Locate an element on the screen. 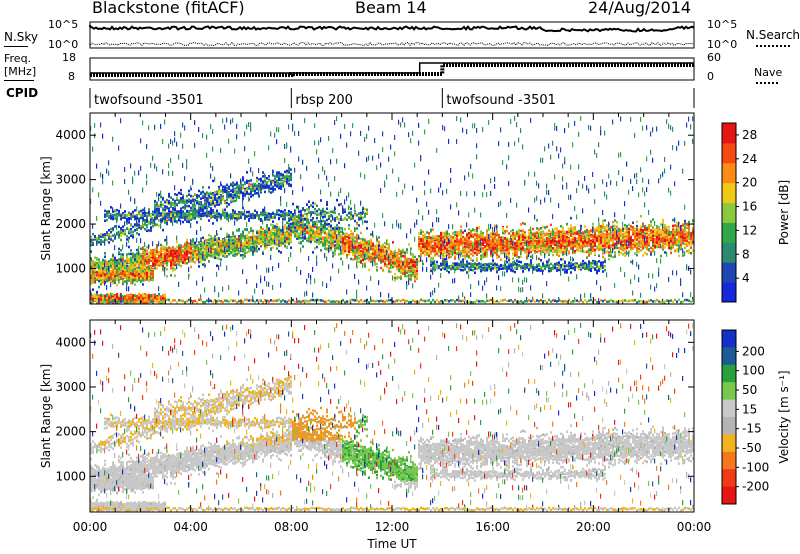  noise-sky-underline is located at coordinates (16, 46).